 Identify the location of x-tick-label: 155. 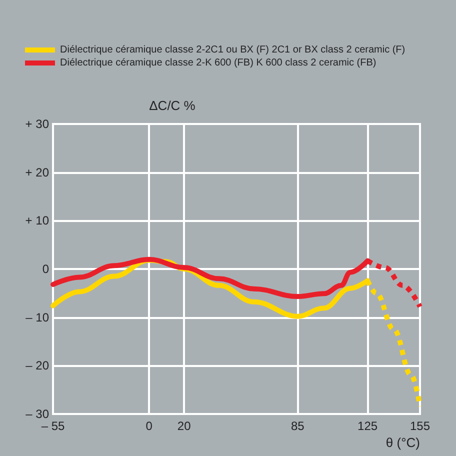
(420, 426).